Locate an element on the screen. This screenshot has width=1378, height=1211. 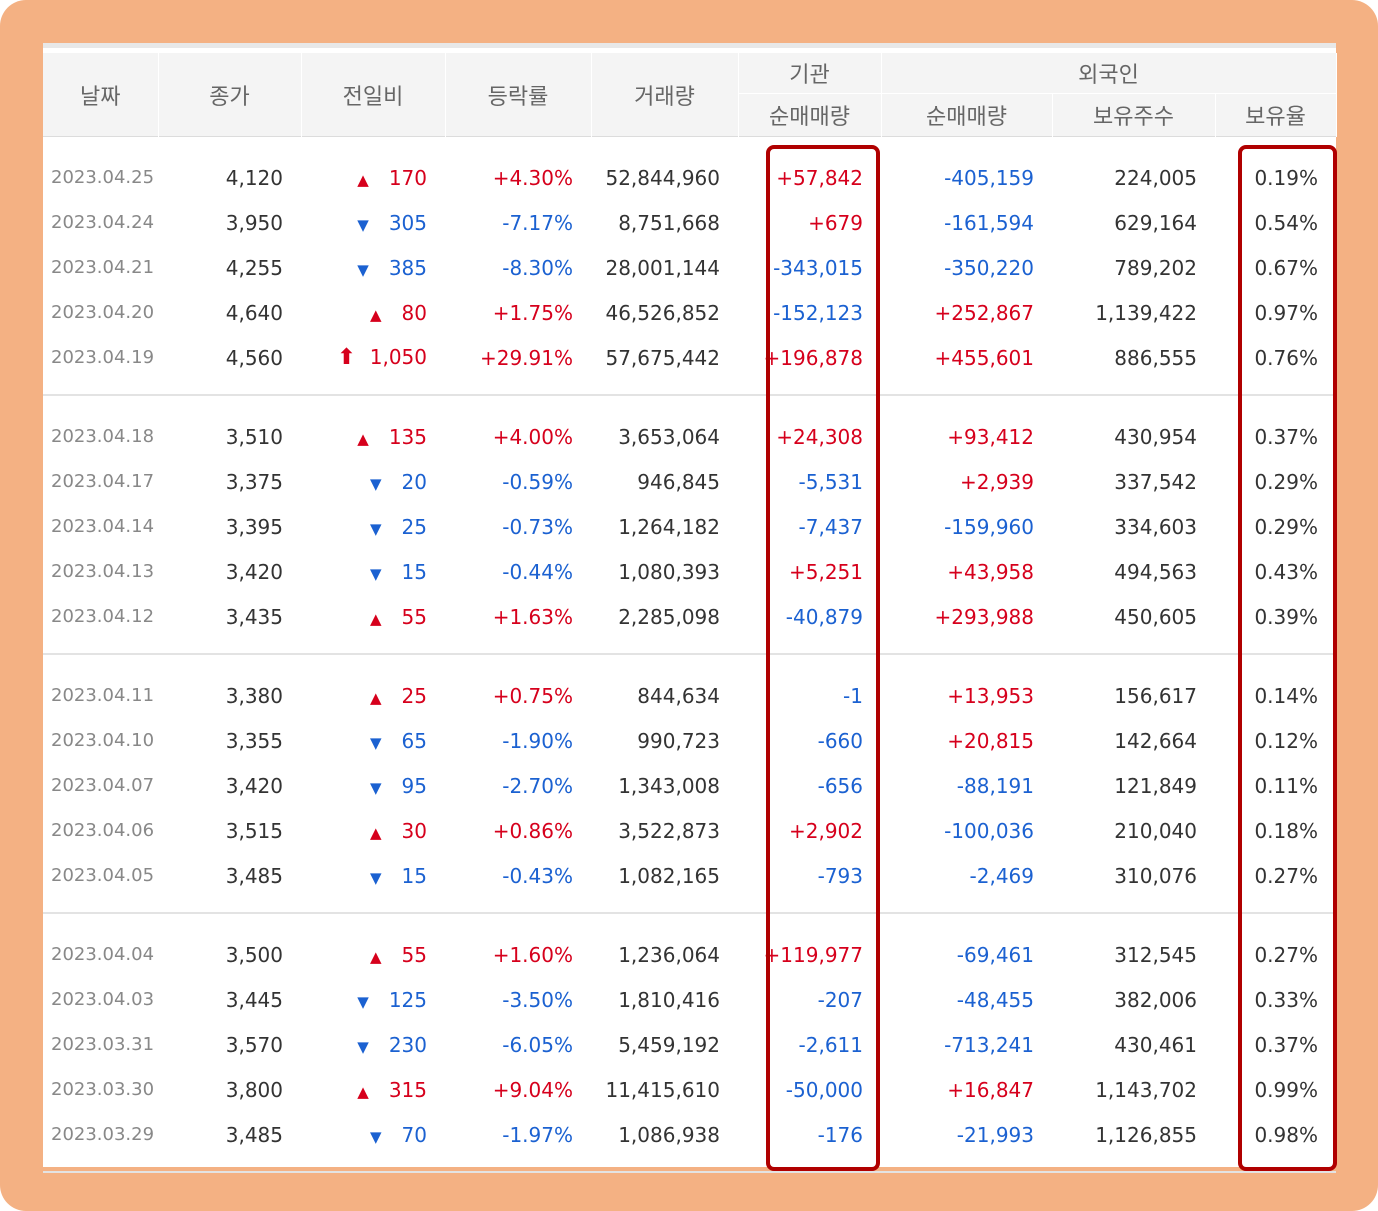
institution-net-cell: +196,878 is located at coordinates (809, 365).